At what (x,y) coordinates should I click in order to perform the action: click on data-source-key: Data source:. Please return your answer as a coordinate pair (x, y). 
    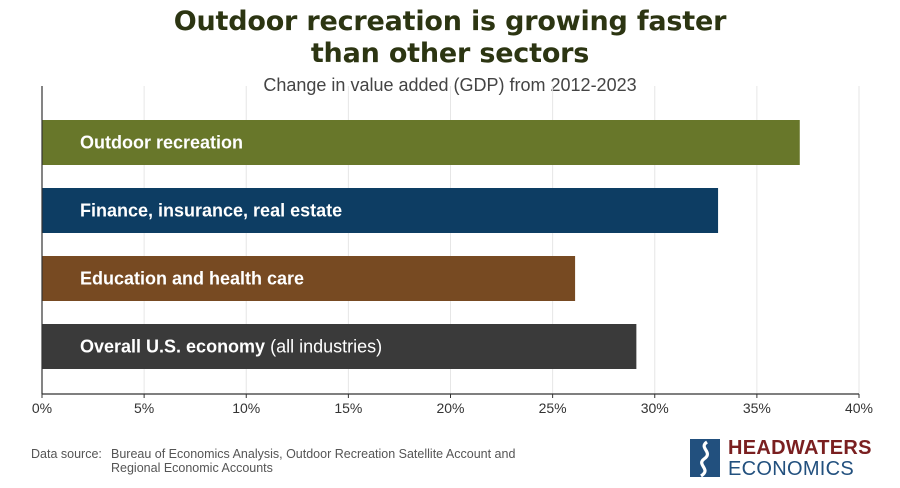
    Looking at the image, I should click on (66, 454).